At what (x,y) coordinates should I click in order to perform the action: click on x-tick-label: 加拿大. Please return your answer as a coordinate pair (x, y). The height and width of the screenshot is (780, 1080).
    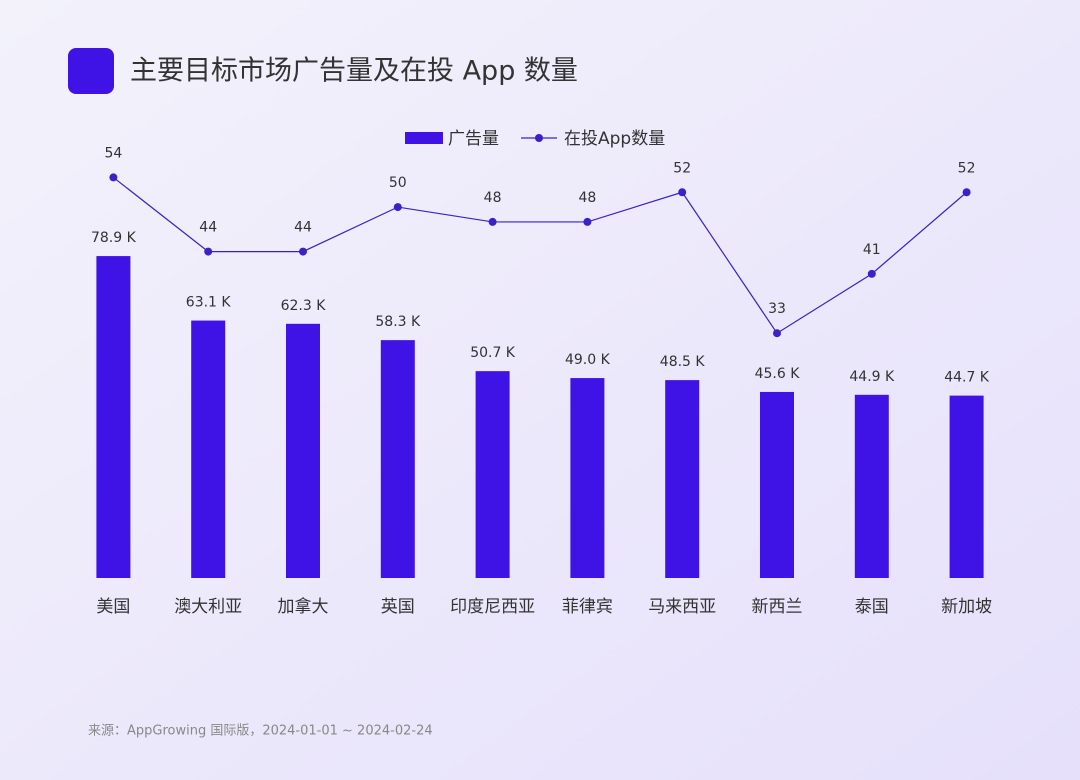
    Looking at the image, I should click on (303, 606).